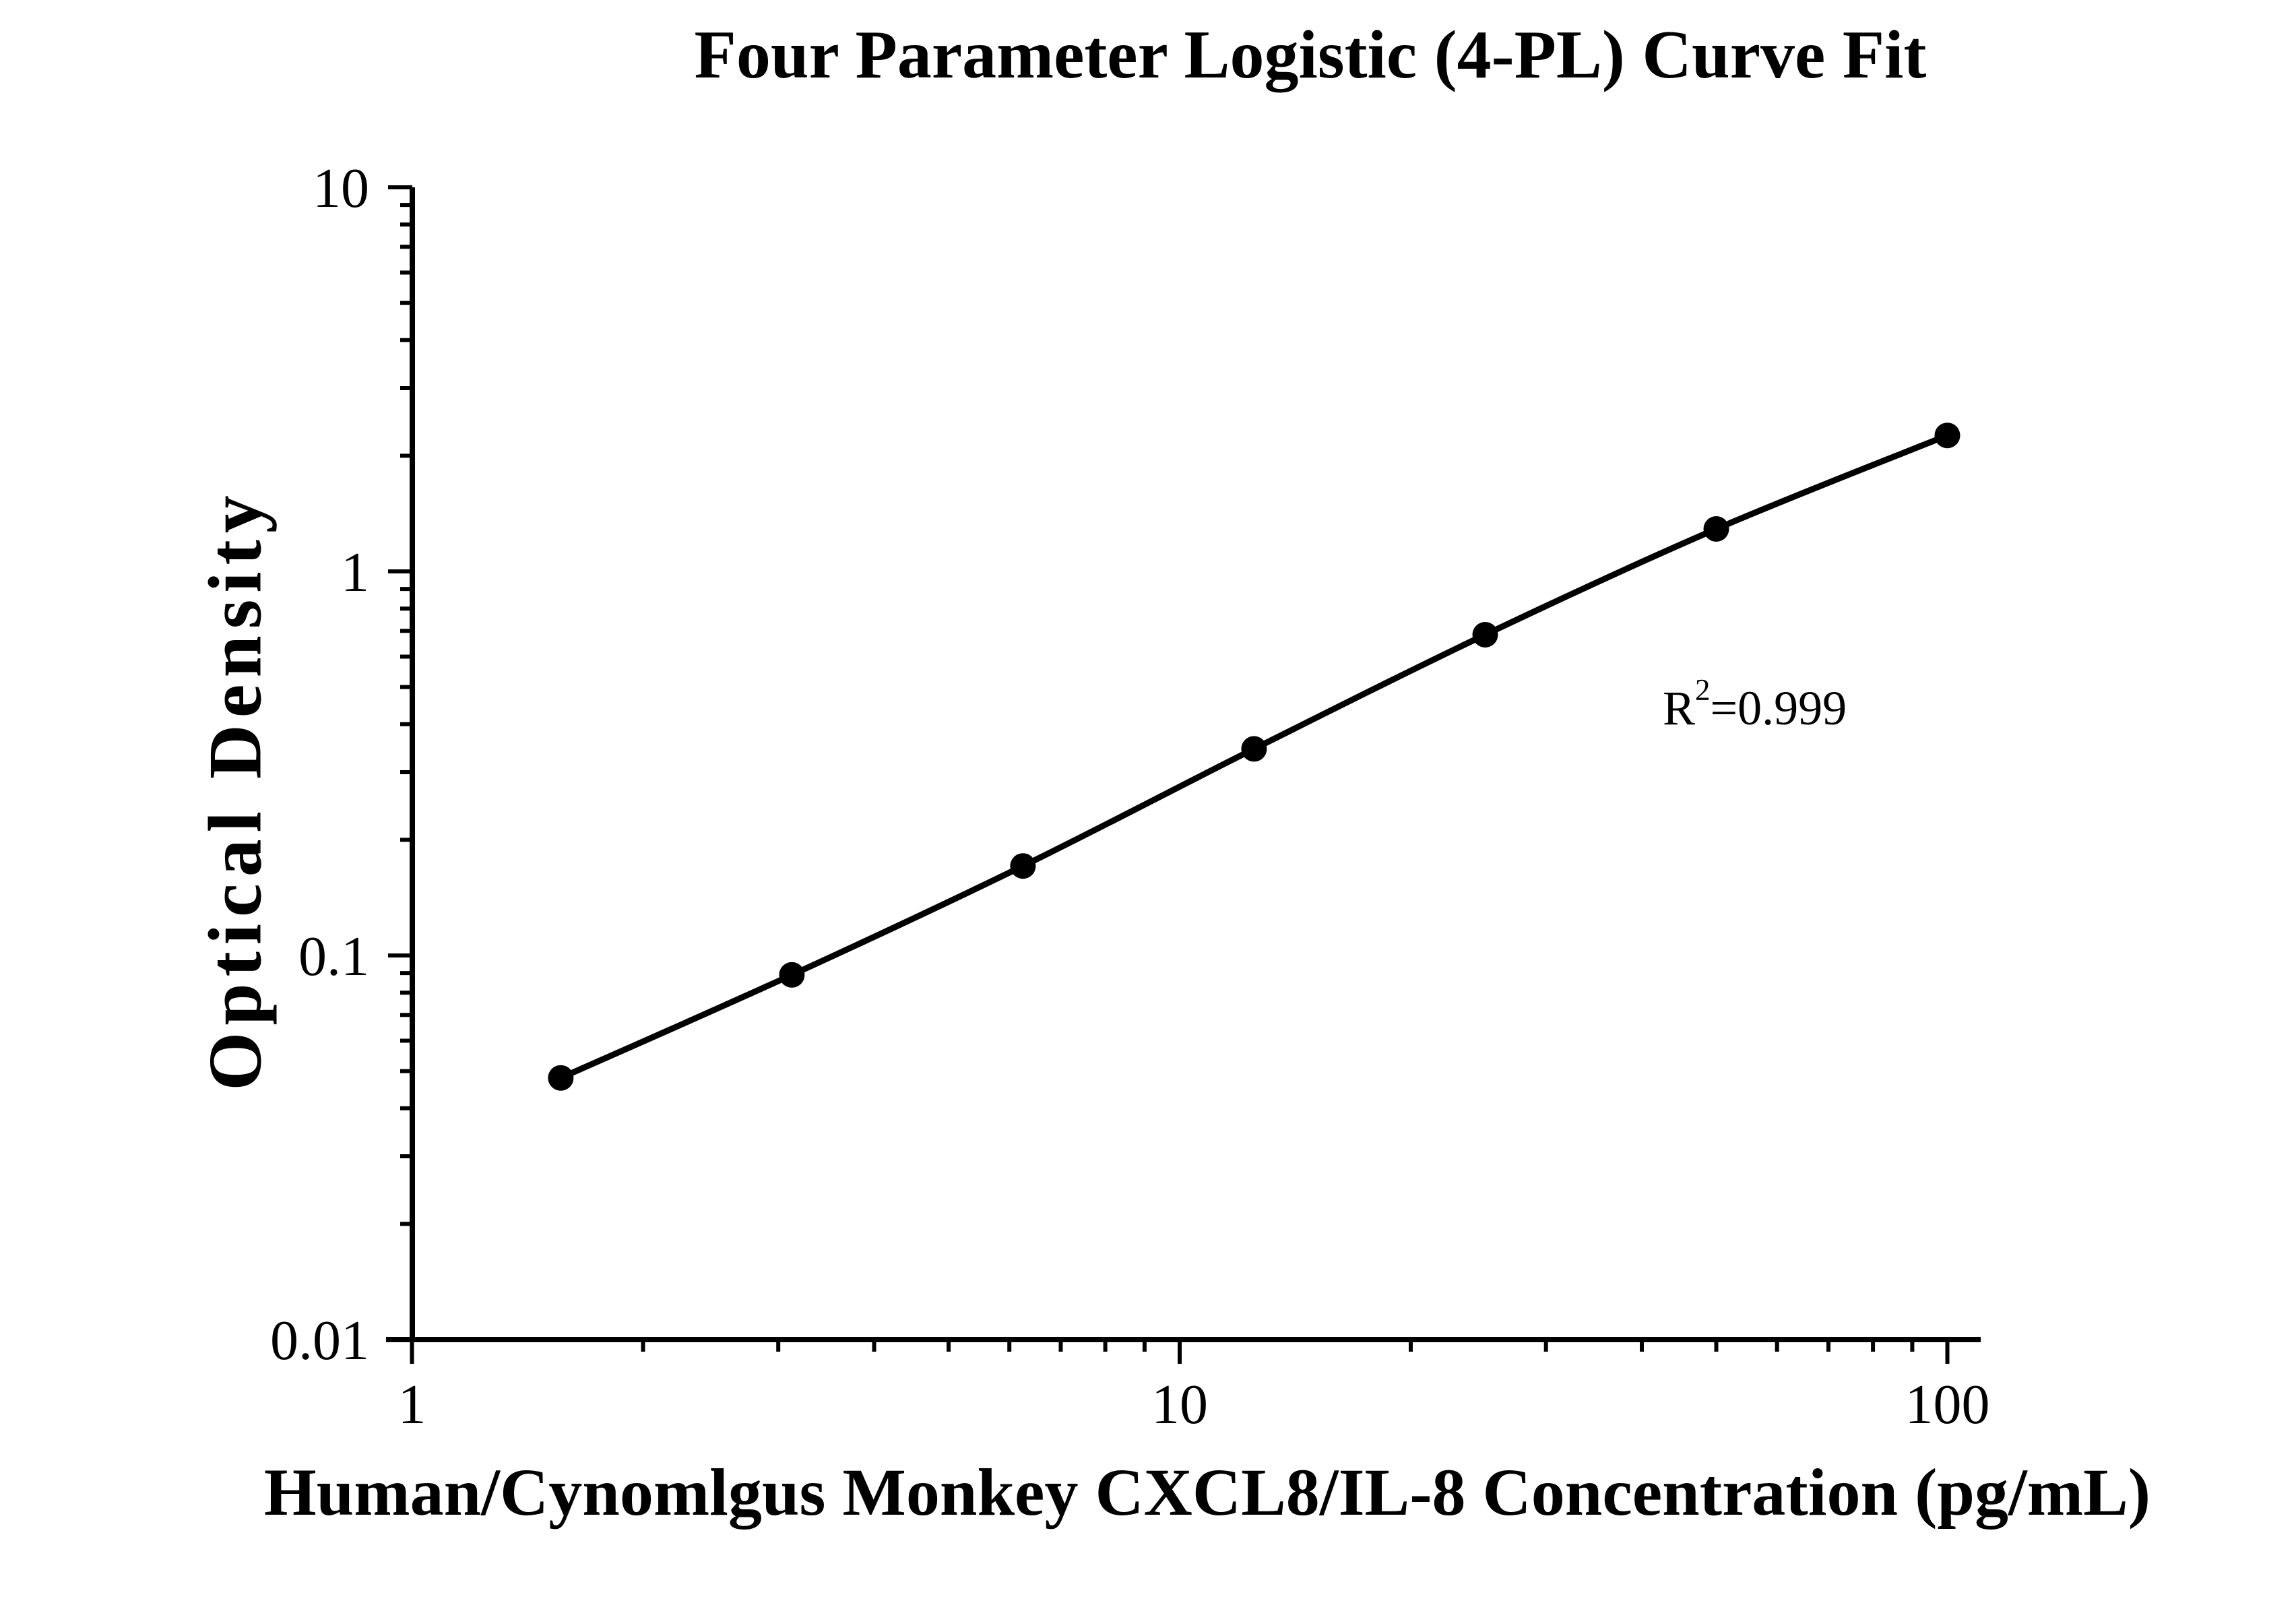 This screenshot has height=1603, width=2296. What do you see at coordinates (1679, 708) in the screenshot?
I see `r-squared-prefix: R` at bounding box center [1679, 708].